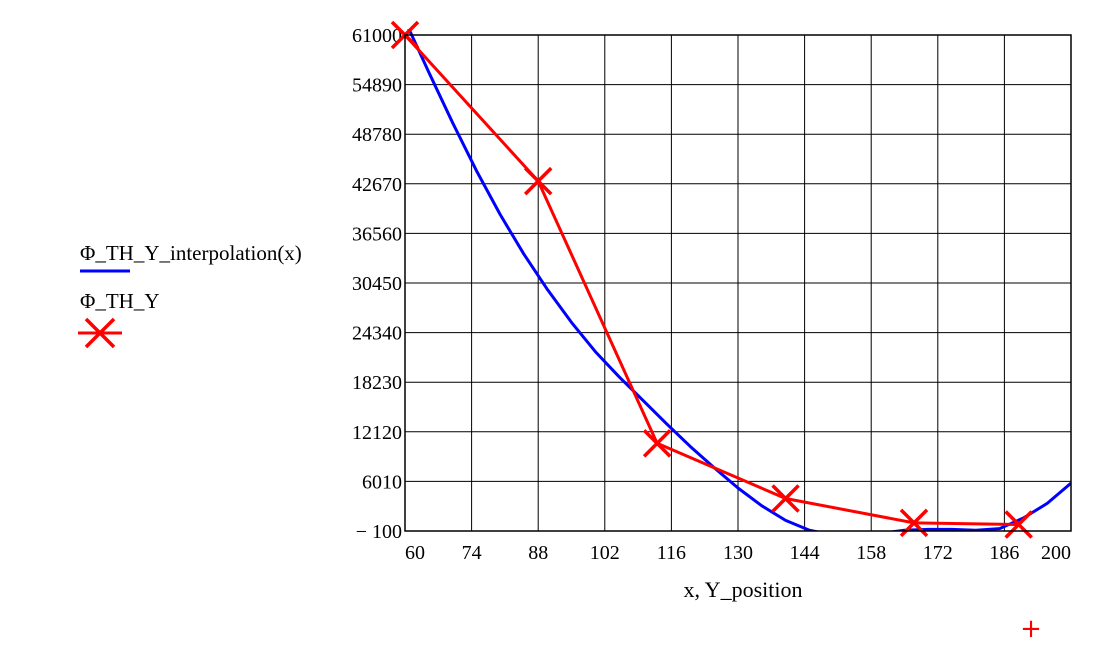  I want to click on y-tick-label: 61000, so click(377, 36).